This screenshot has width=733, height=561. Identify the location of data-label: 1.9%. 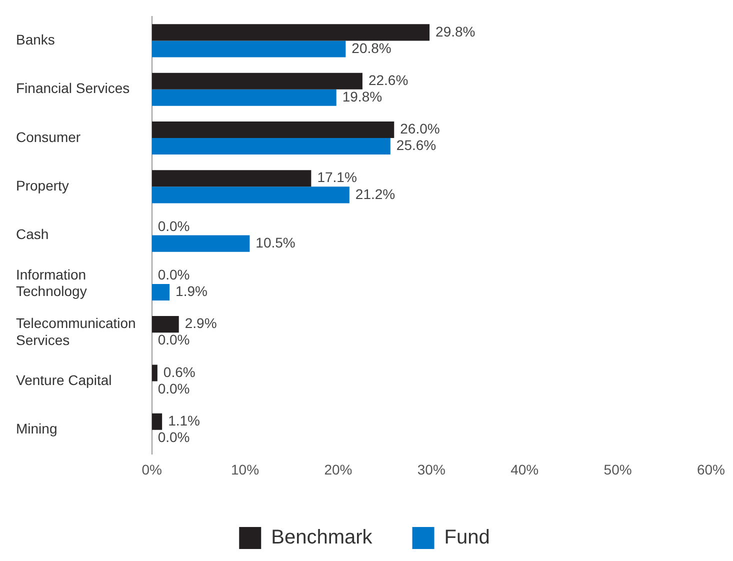
(192, 291).